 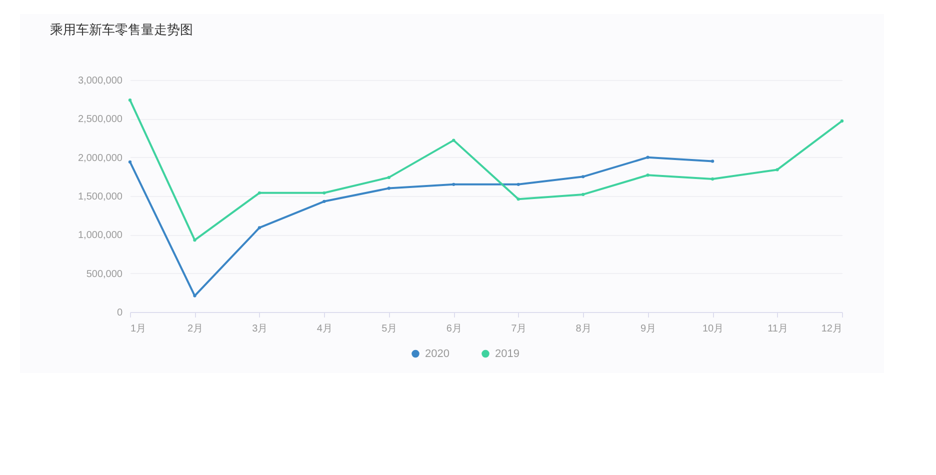 I want to click on y-tick-label: 500,000, so click(x=104, y=274).